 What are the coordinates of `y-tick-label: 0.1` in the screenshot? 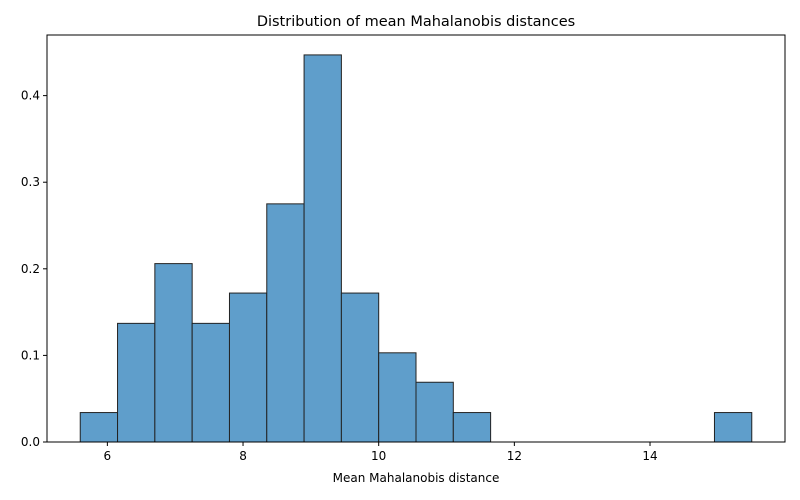 It's located at (30, 355).